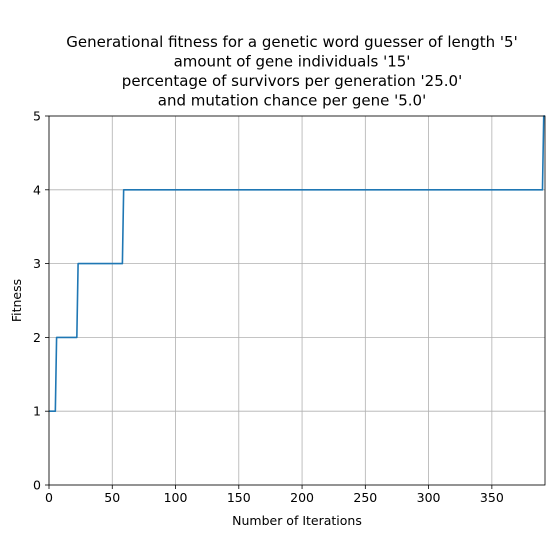 The height and width of the screenshot is (538, 558). I want to click on x-axis: 0 50 100 150 200 250 300 350, so click(274, 495).